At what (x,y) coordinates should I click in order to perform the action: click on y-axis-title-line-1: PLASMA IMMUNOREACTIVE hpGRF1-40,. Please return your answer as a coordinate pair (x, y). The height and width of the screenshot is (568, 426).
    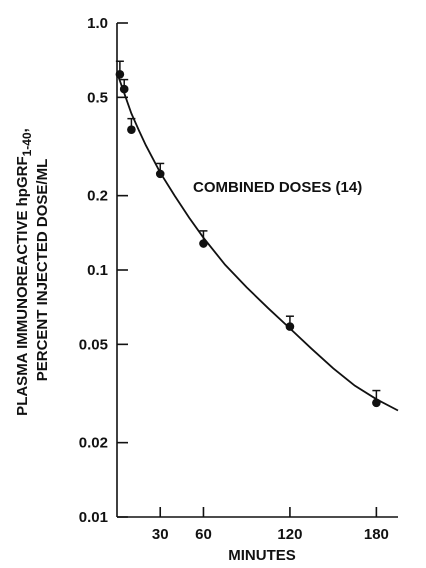
    Looking at the image, I should click on (24, 272).